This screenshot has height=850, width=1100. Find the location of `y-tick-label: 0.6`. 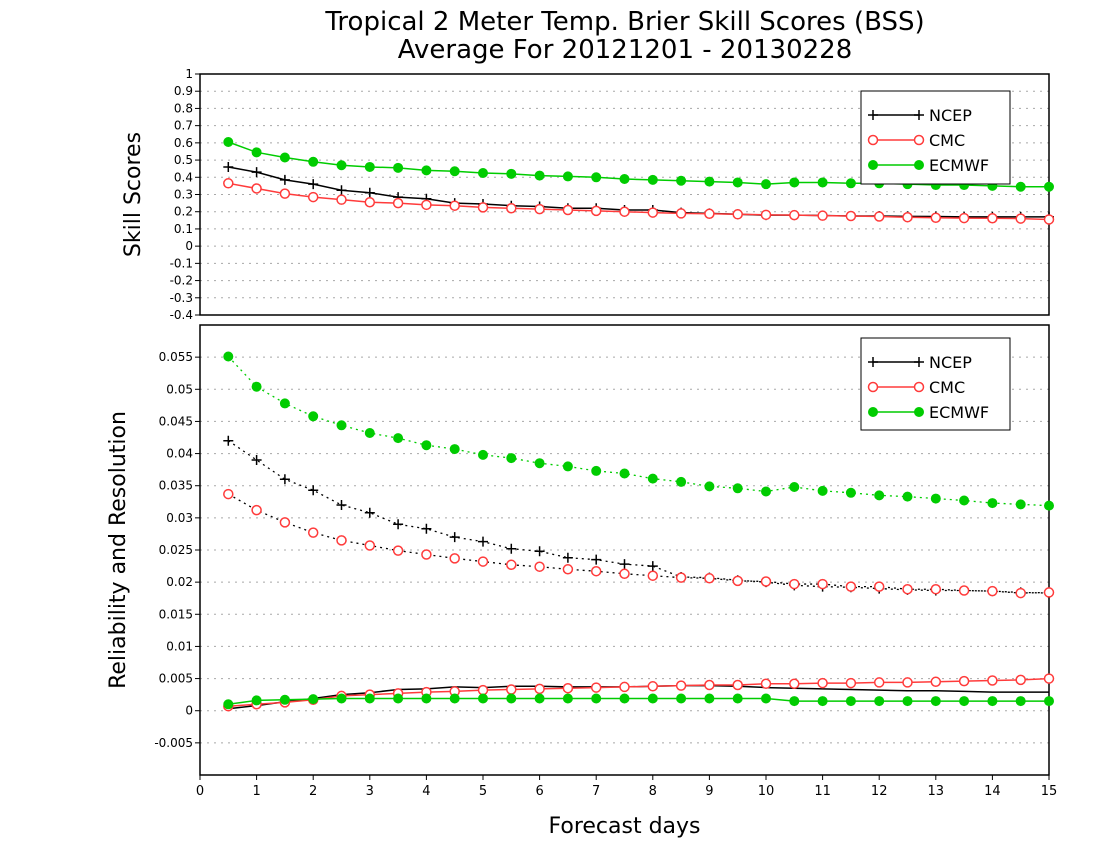

y-tick-label: 0.6 is located at coordinates (183, 143).